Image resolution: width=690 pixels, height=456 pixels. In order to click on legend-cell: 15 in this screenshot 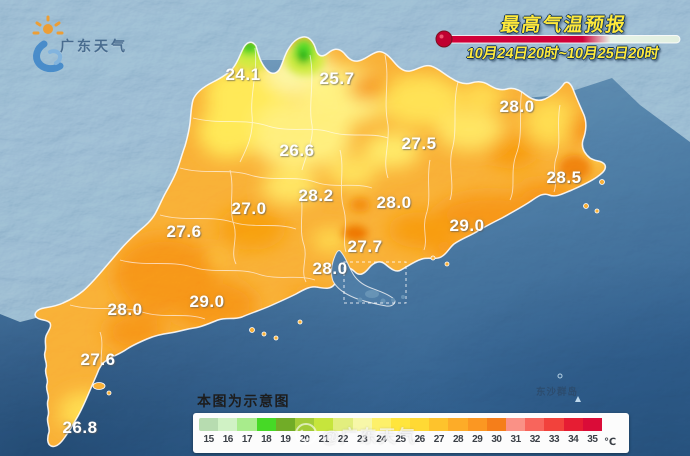, I will do `click(209, 431)`.